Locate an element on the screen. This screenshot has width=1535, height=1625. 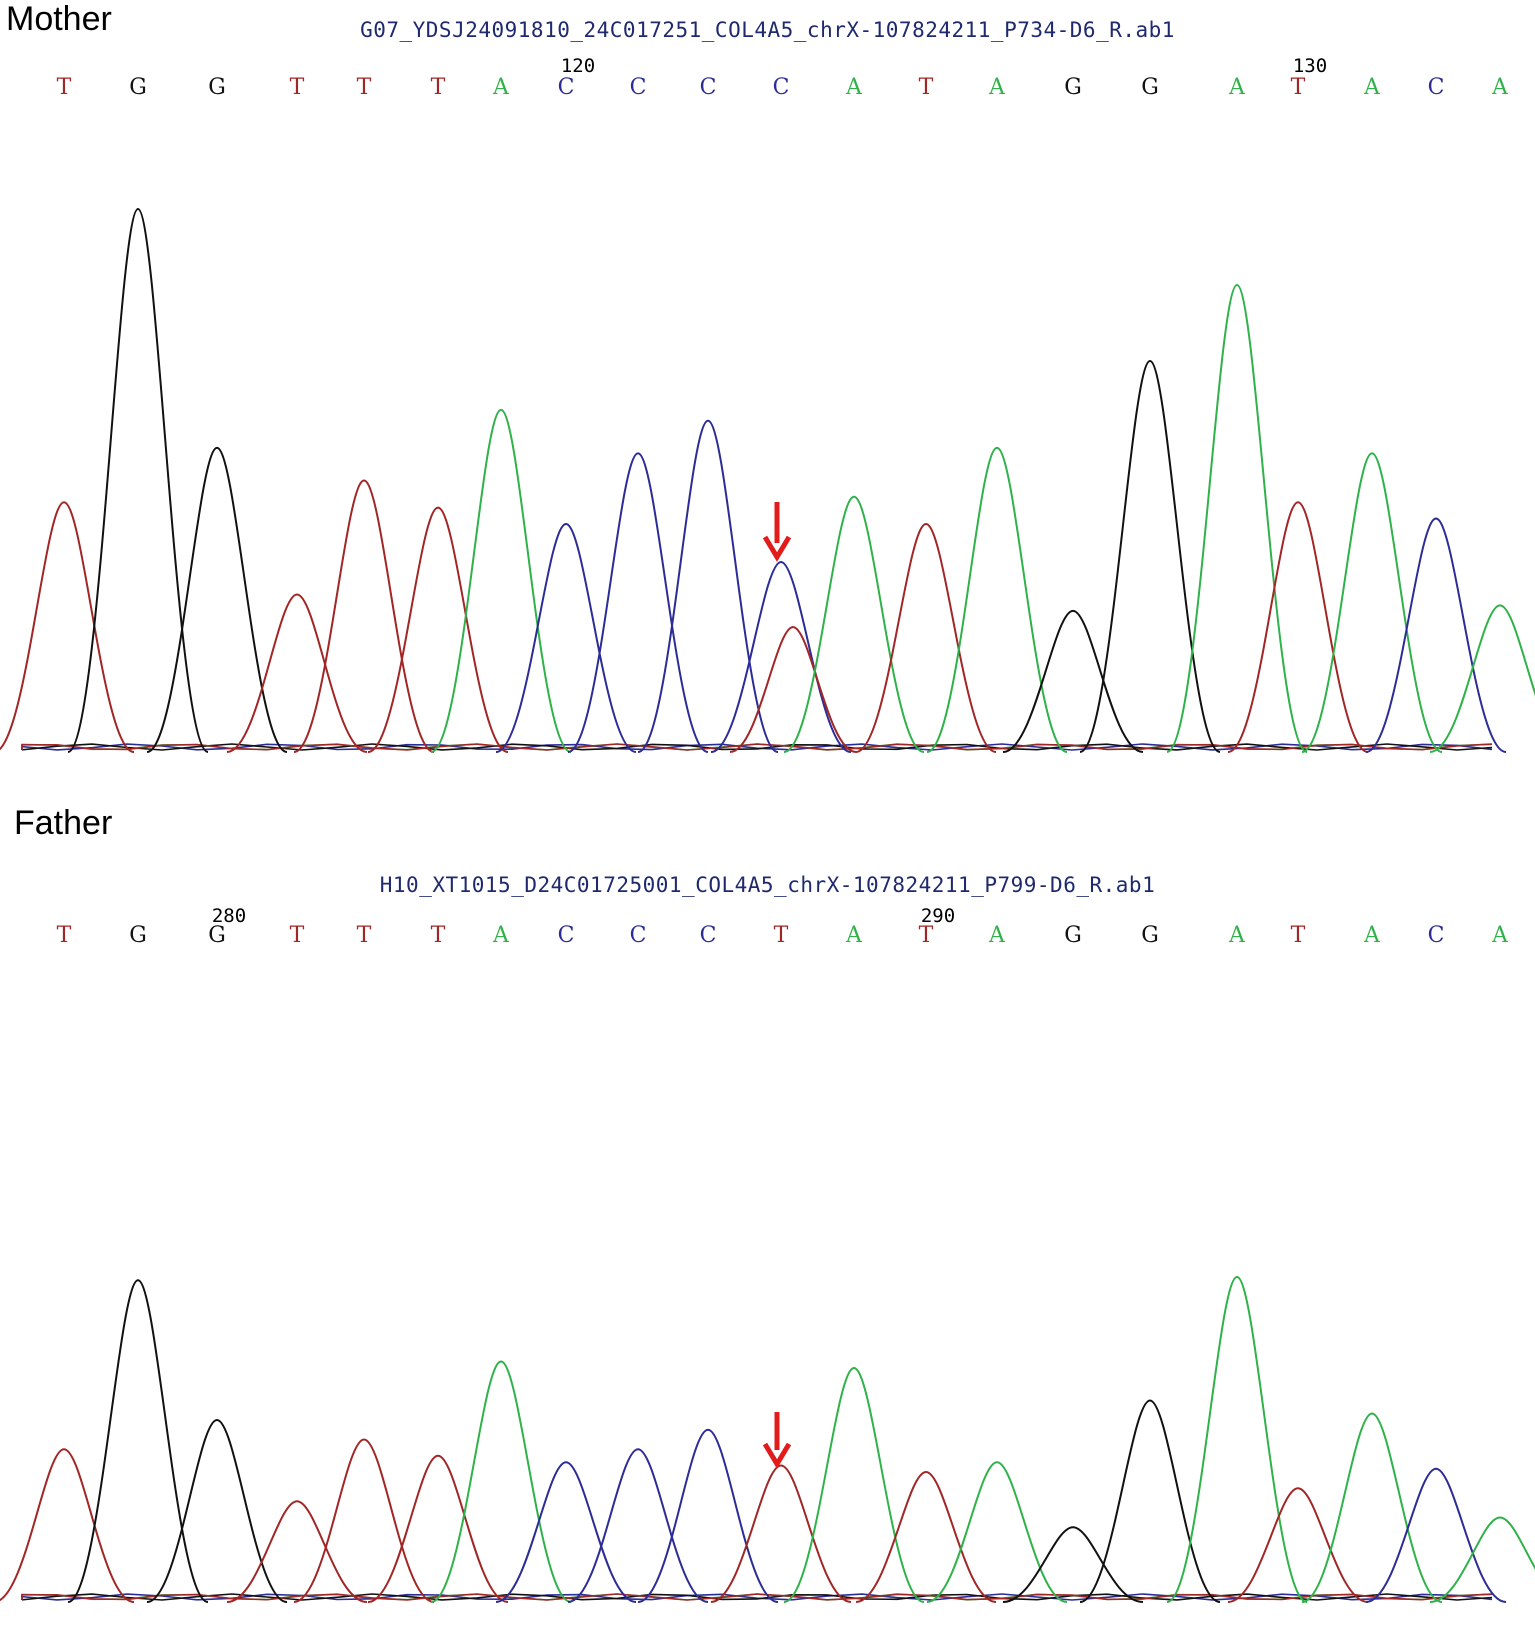
panel-title: Father is located at coordinates (63, 823).